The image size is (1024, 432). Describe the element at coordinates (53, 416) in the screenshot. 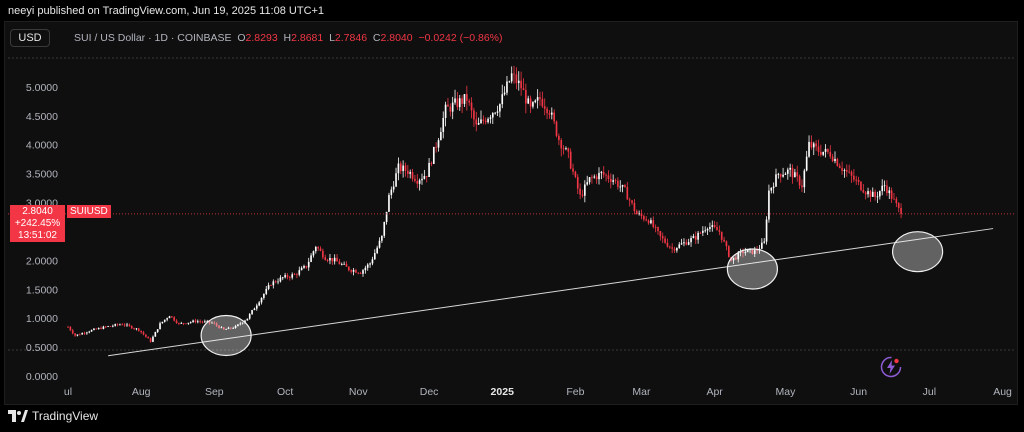

I see `tradingview-brand: TradingView` at that location.